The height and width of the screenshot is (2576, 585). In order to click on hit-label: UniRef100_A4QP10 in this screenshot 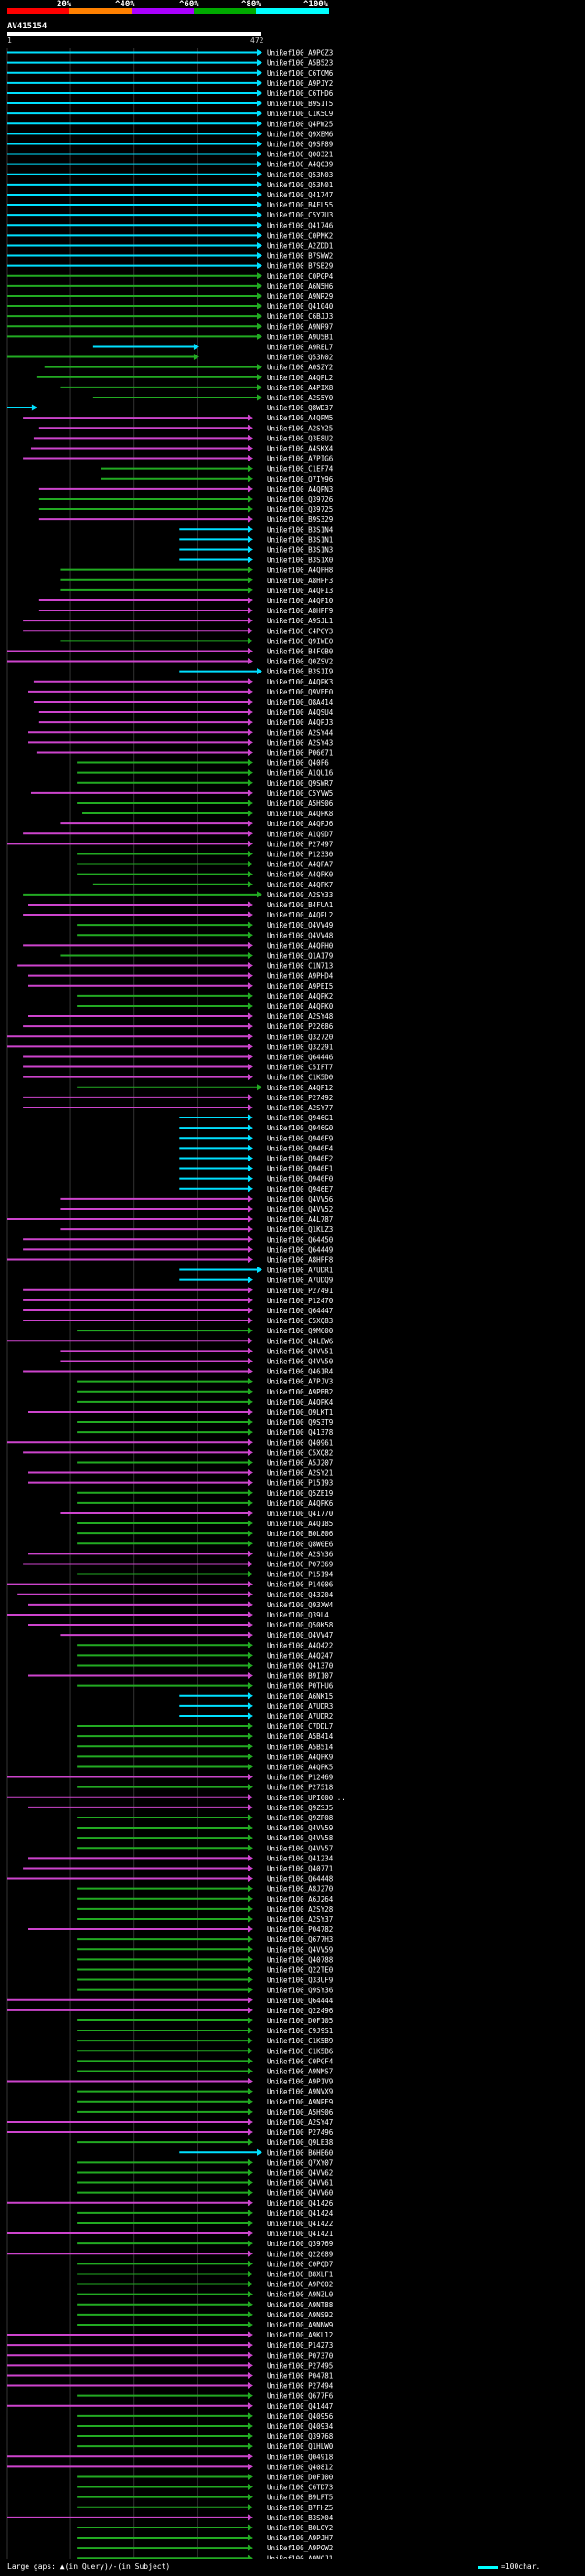, I will do `click(300, 601)`.